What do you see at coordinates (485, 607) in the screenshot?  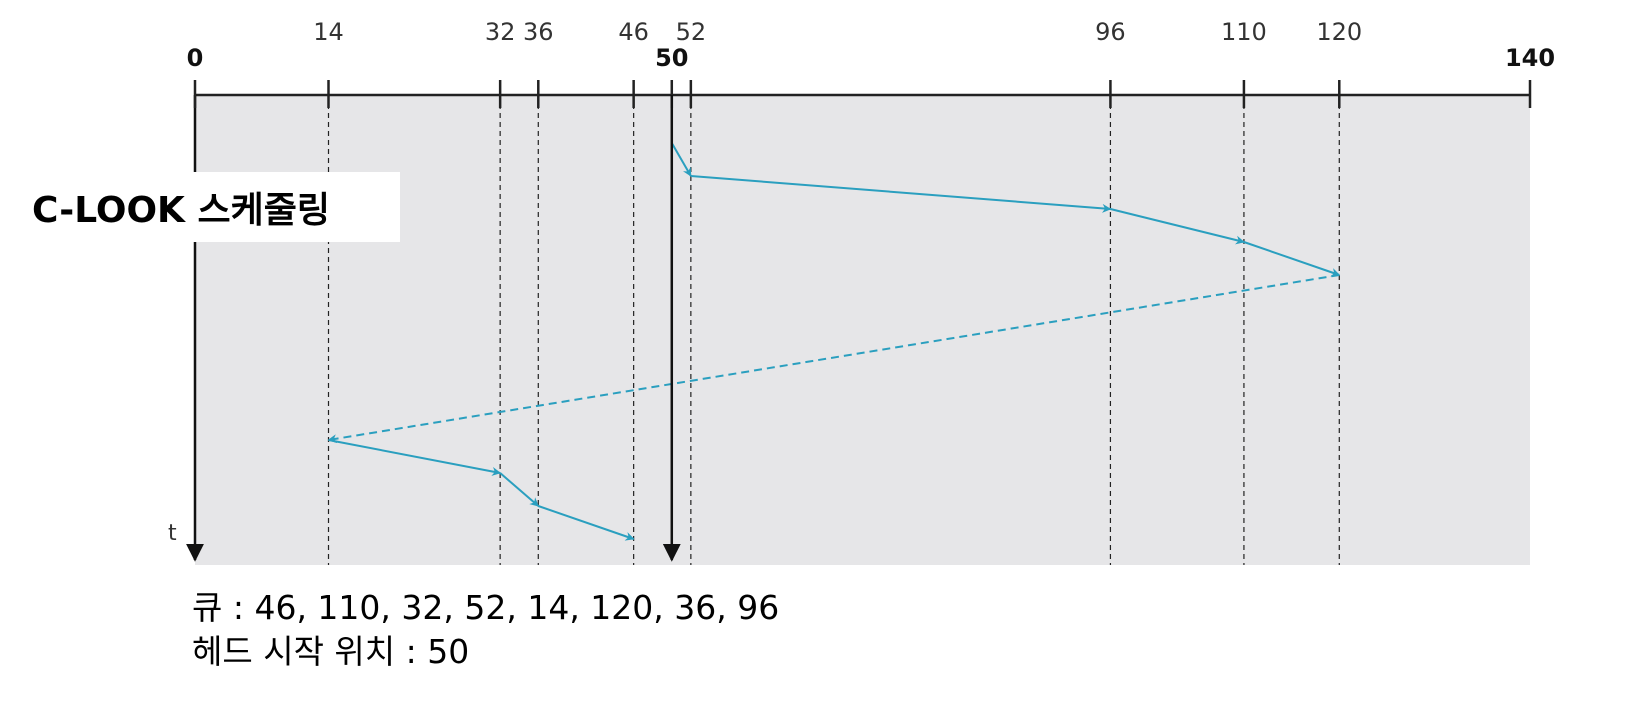 I see `queue-text: 큐 : 46, 110, 32, 52, 14, 120, 36, 96` at bounding box center [485, 607].